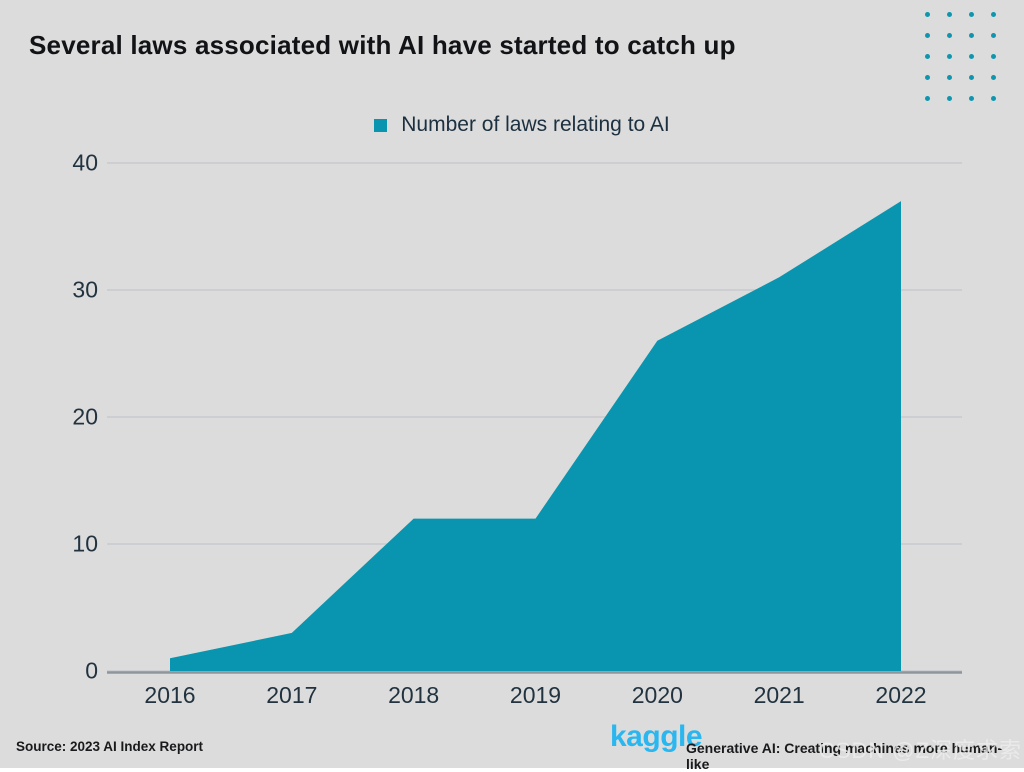  What do you see at coordinates (85, 416) in the screenshot?
I see `y-tick-label: 20` at bounding box center [85, 416].